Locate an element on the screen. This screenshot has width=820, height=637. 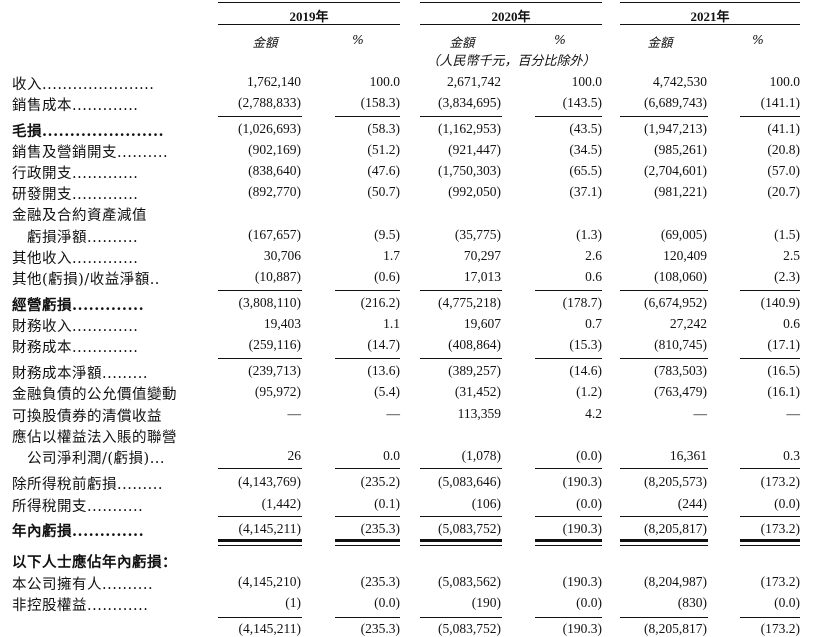
row-label: 金融及合約資產減值 is located at coordinates (79, 216).